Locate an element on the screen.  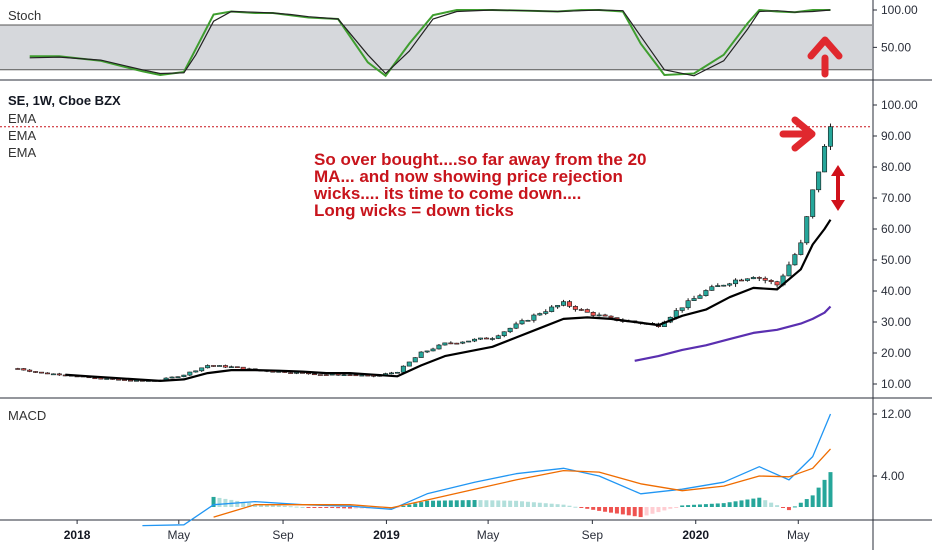
x-tick-label: May is located at coordinates (488, 535).